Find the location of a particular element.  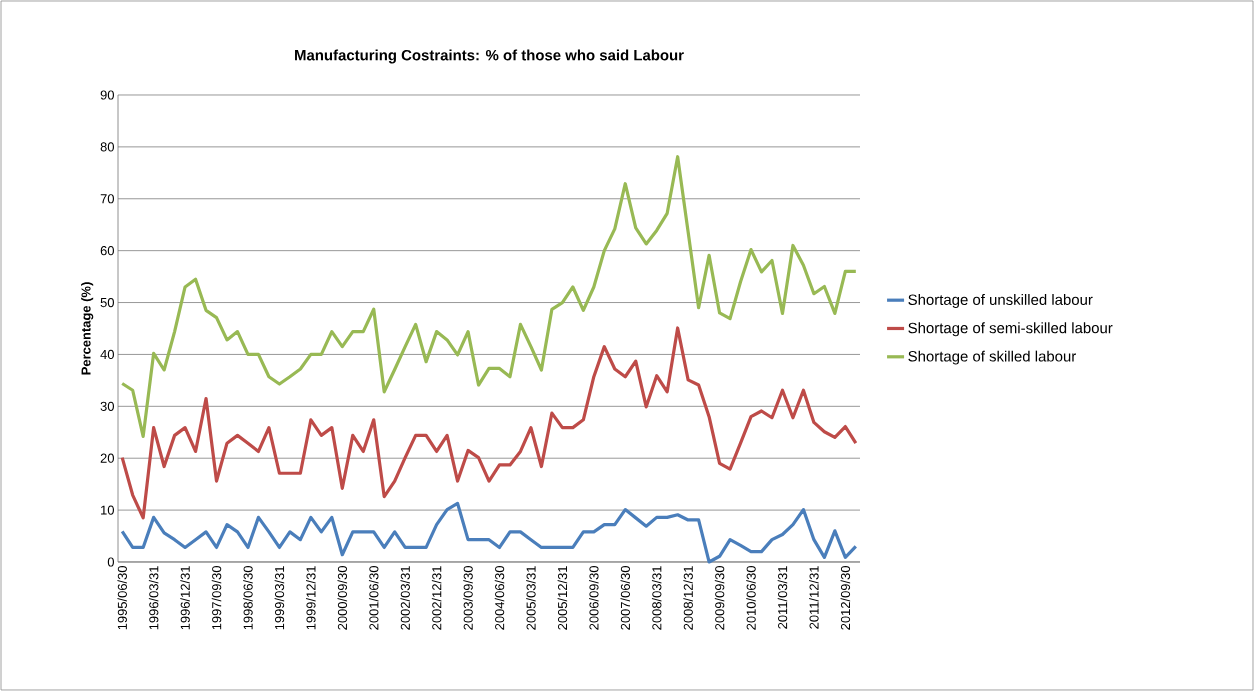

y-tick-label: 60 is located at coordinates (107, 251).